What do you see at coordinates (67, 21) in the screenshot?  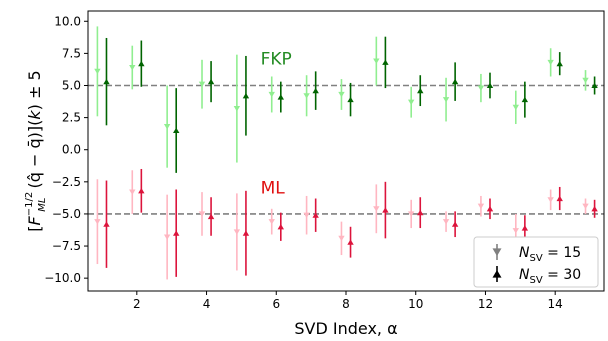 I see `y-tick-label-8: 10.0` at bounding box center [67, 21].